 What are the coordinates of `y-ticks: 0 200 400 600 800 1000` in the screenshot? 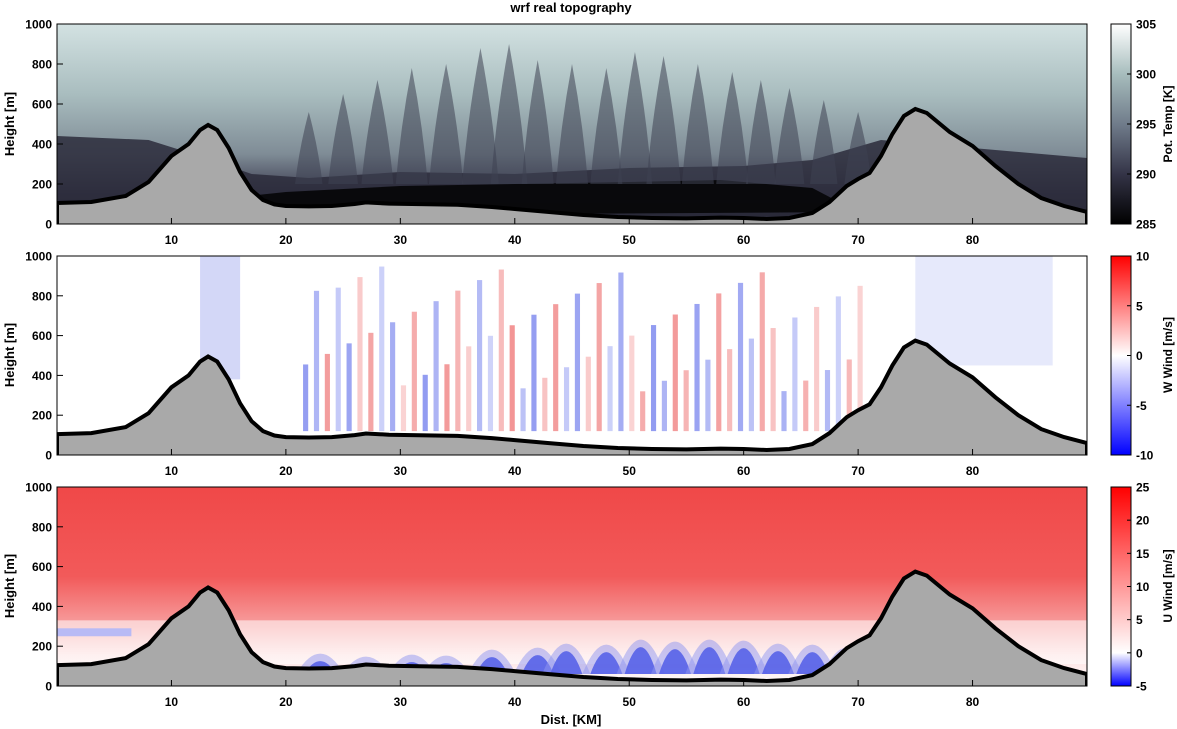 It's located at (44, 587).